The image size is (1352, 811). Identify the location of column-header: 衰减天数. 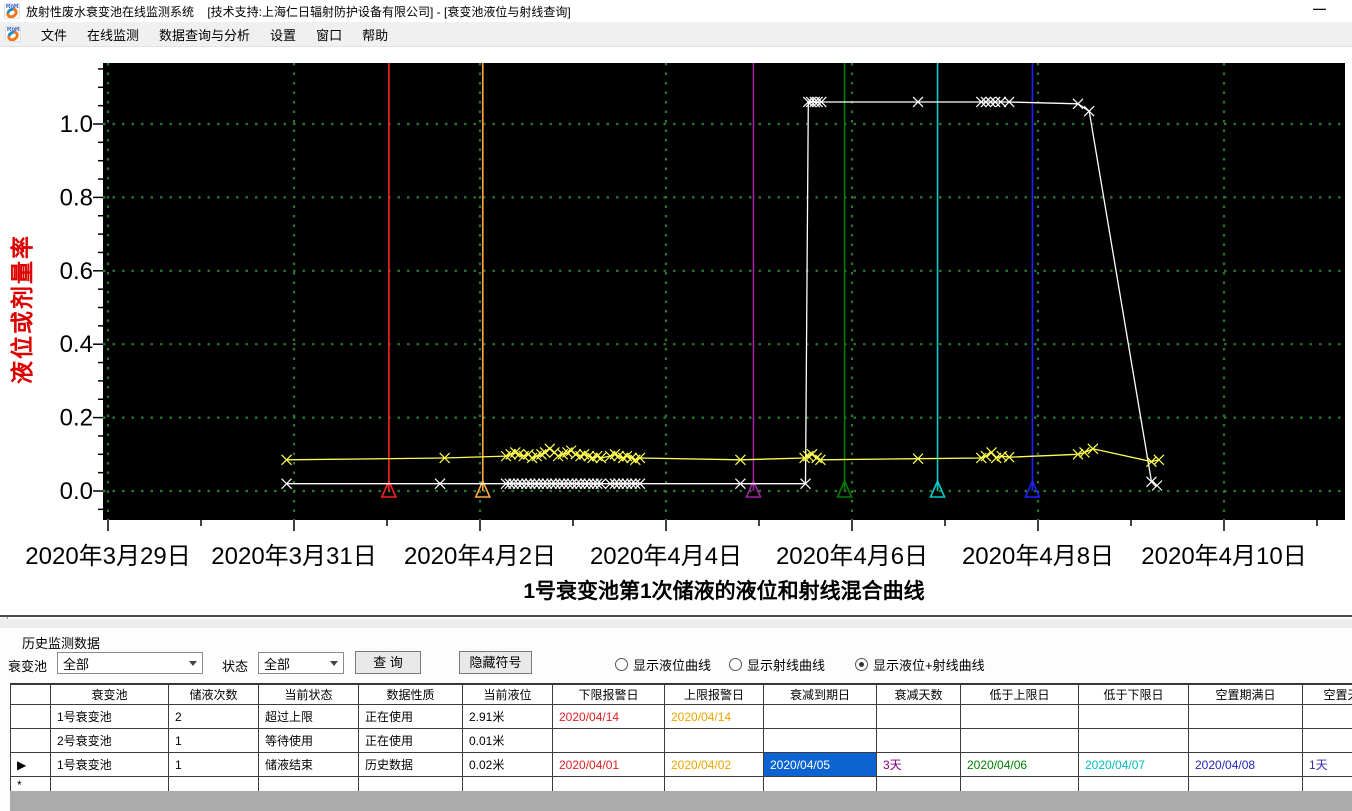
(918, 694).